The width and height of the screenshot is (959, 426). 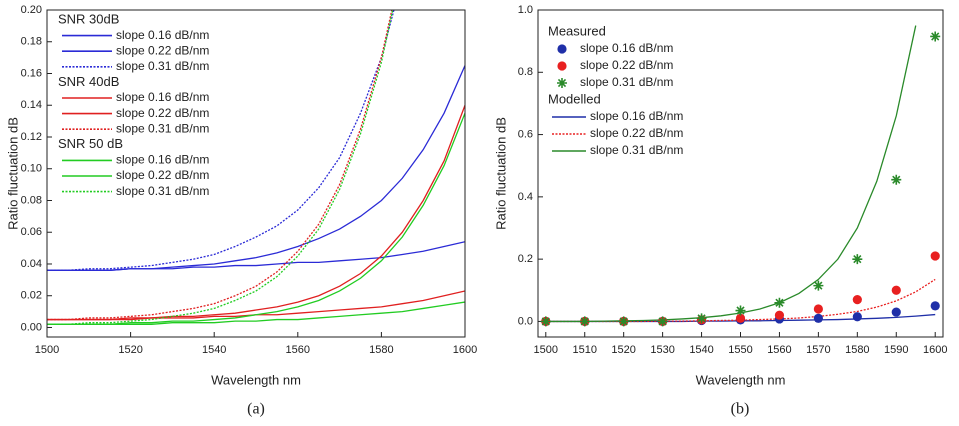 I want to click on panel-caption: (b), so click(x=740, y=409).